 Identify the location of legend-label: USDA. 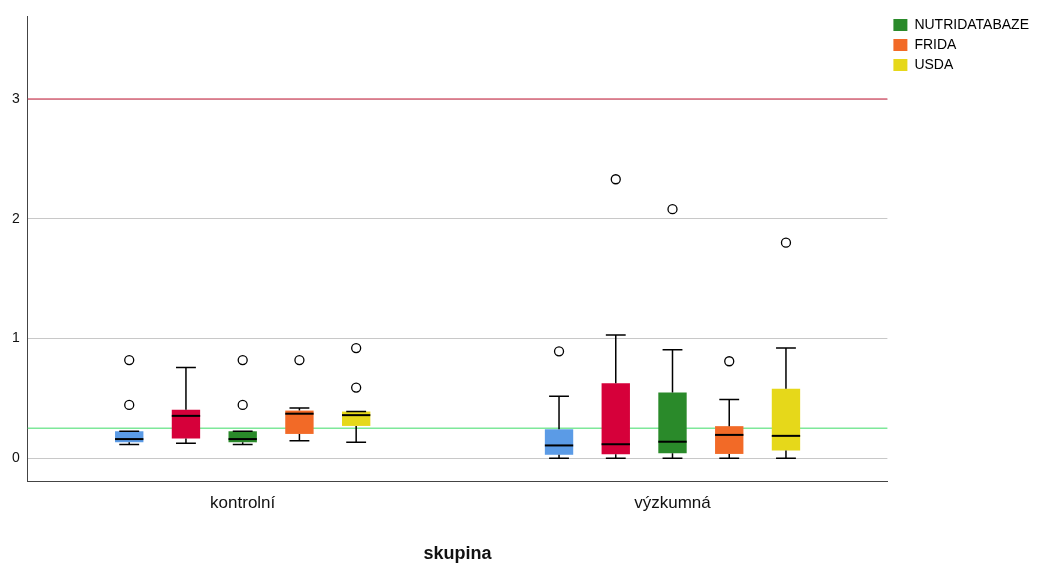
(934, 63).